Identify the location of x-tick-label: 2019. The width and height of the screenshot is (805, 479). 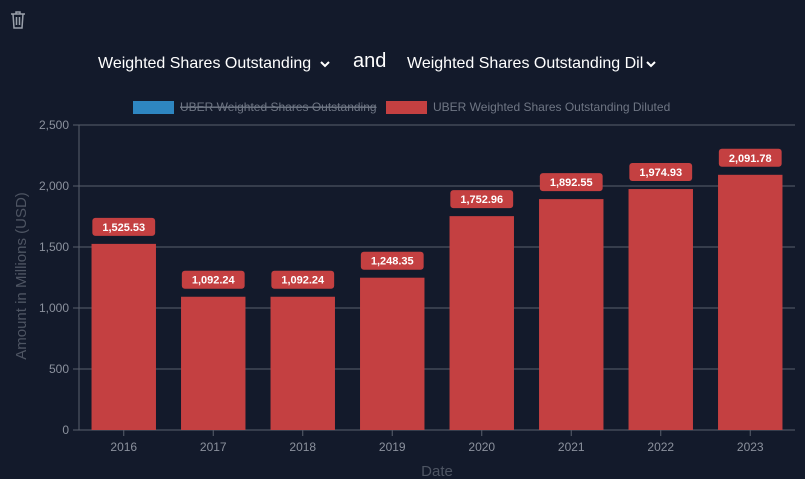
(392, 447).